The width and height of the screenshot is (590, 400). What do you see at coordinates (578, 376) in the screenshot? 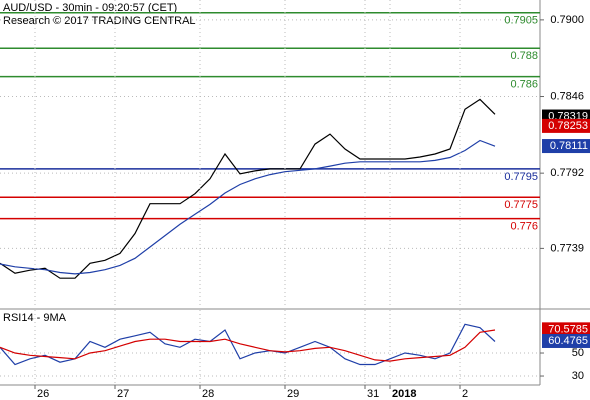
I see `y-tick-label: 30` at bounding box center [578, 376].